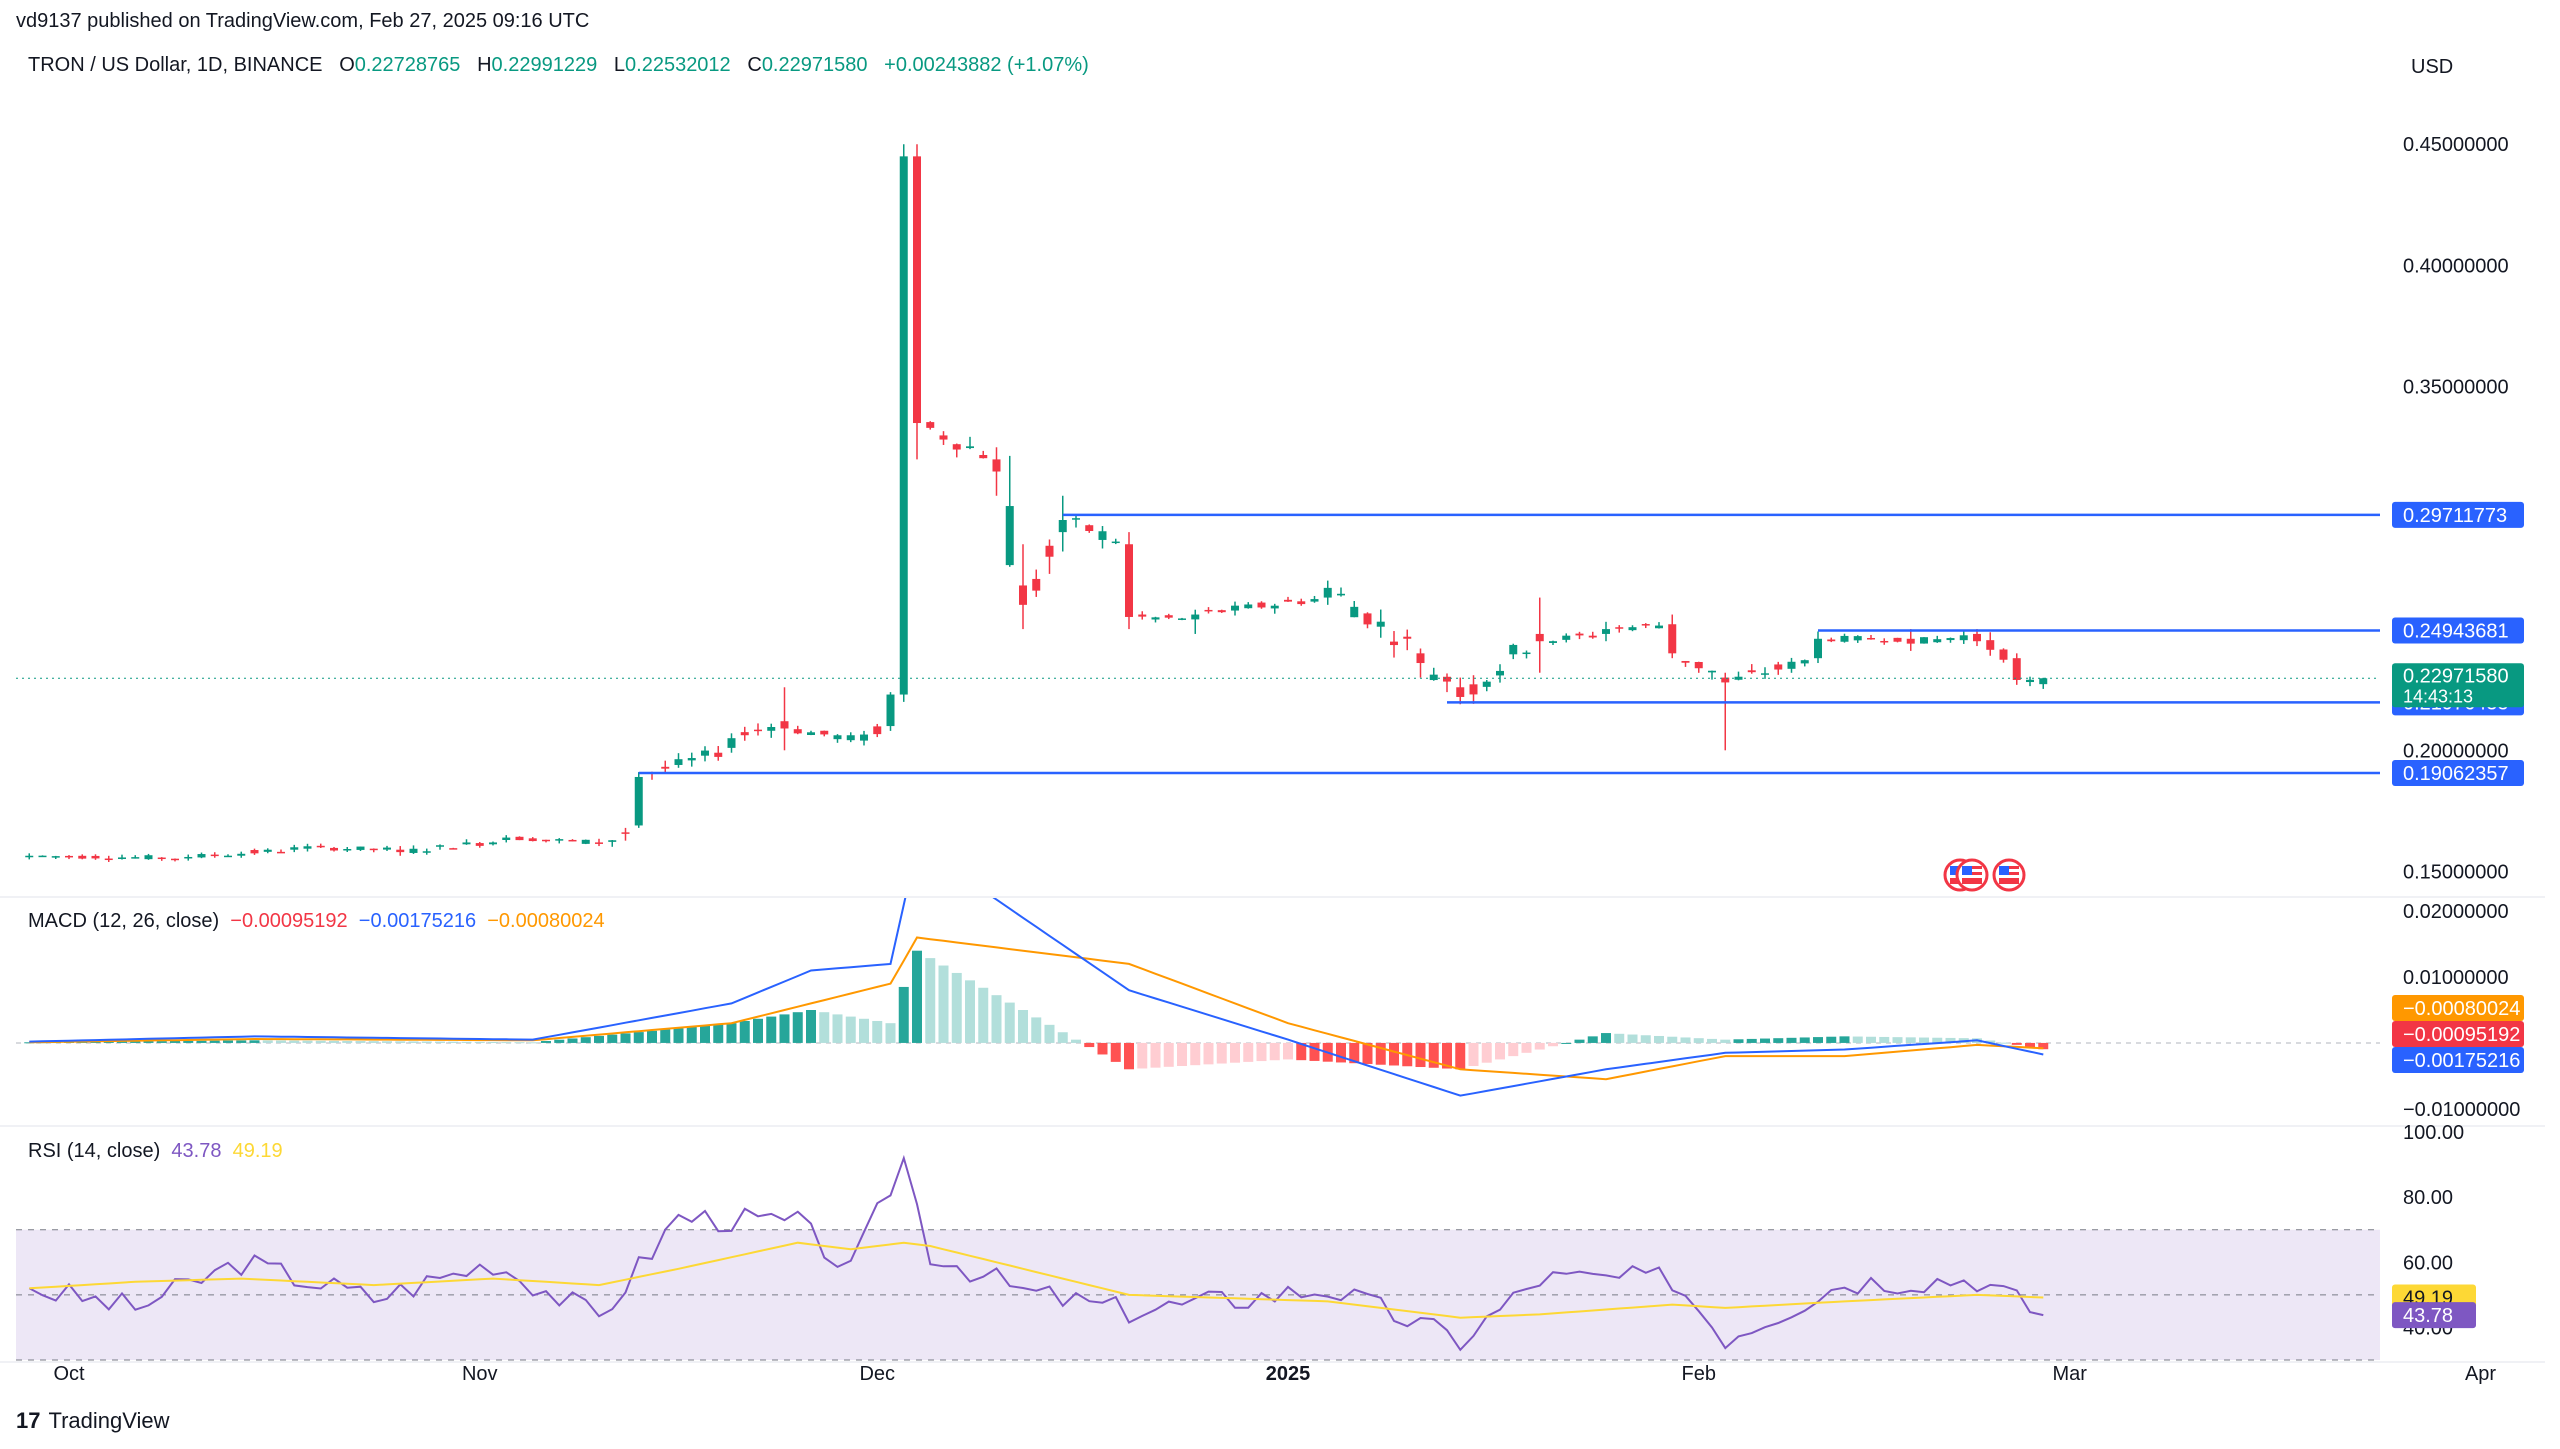 The height and width of the screenshot is (1449, 2560). I want to click on price-tick-label: 0.40000000, so click(2456, 266).